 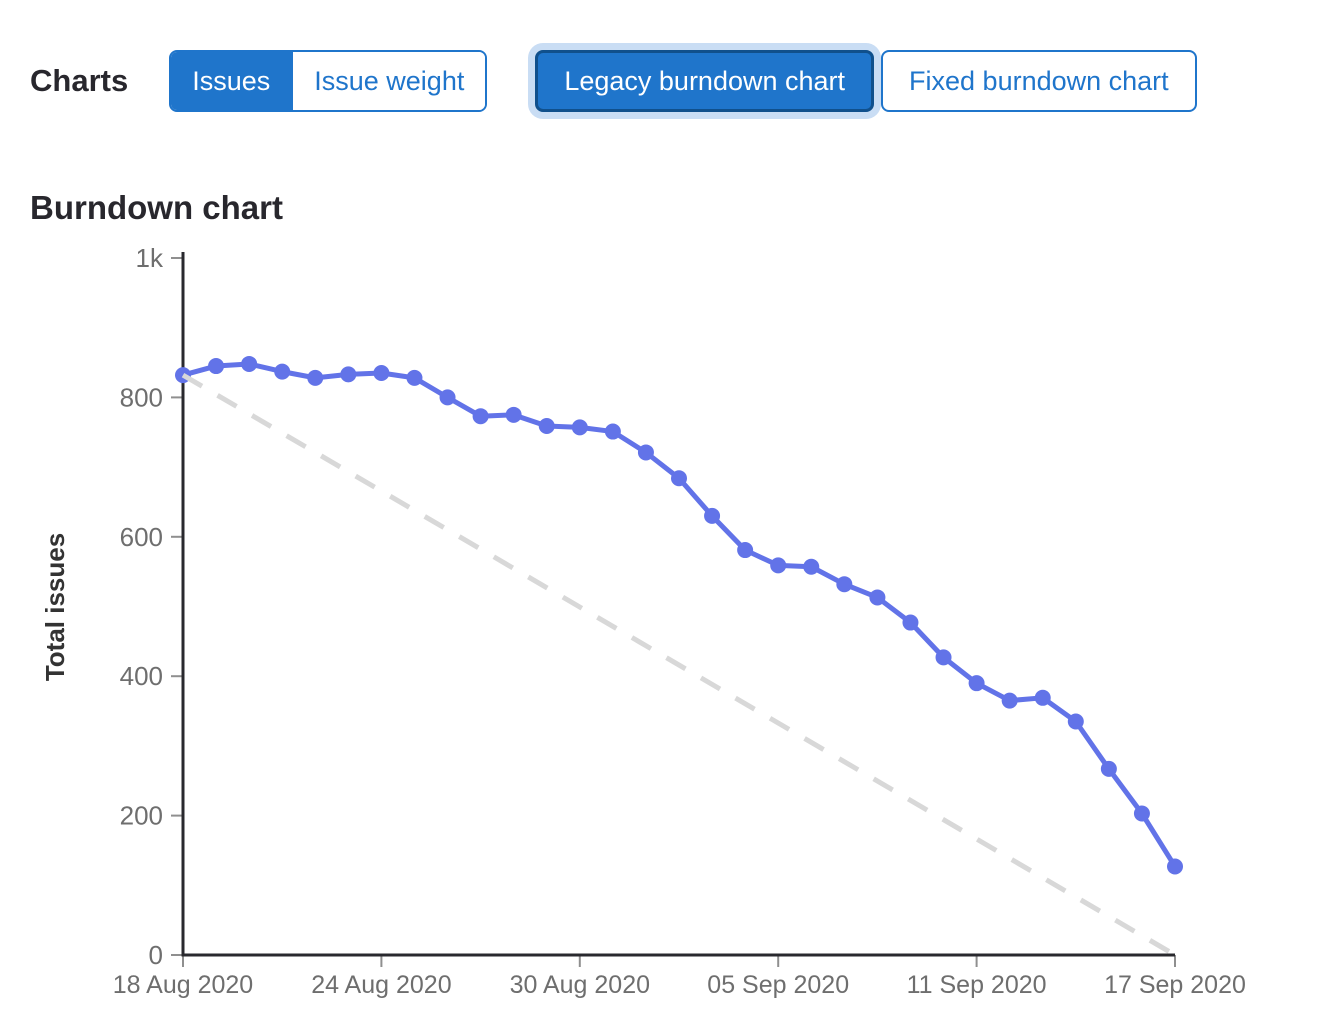 What do you see at coordinates (231, 81) in the screenshot?
I see `issues-button: Issues` at bounding box center [231, 81].